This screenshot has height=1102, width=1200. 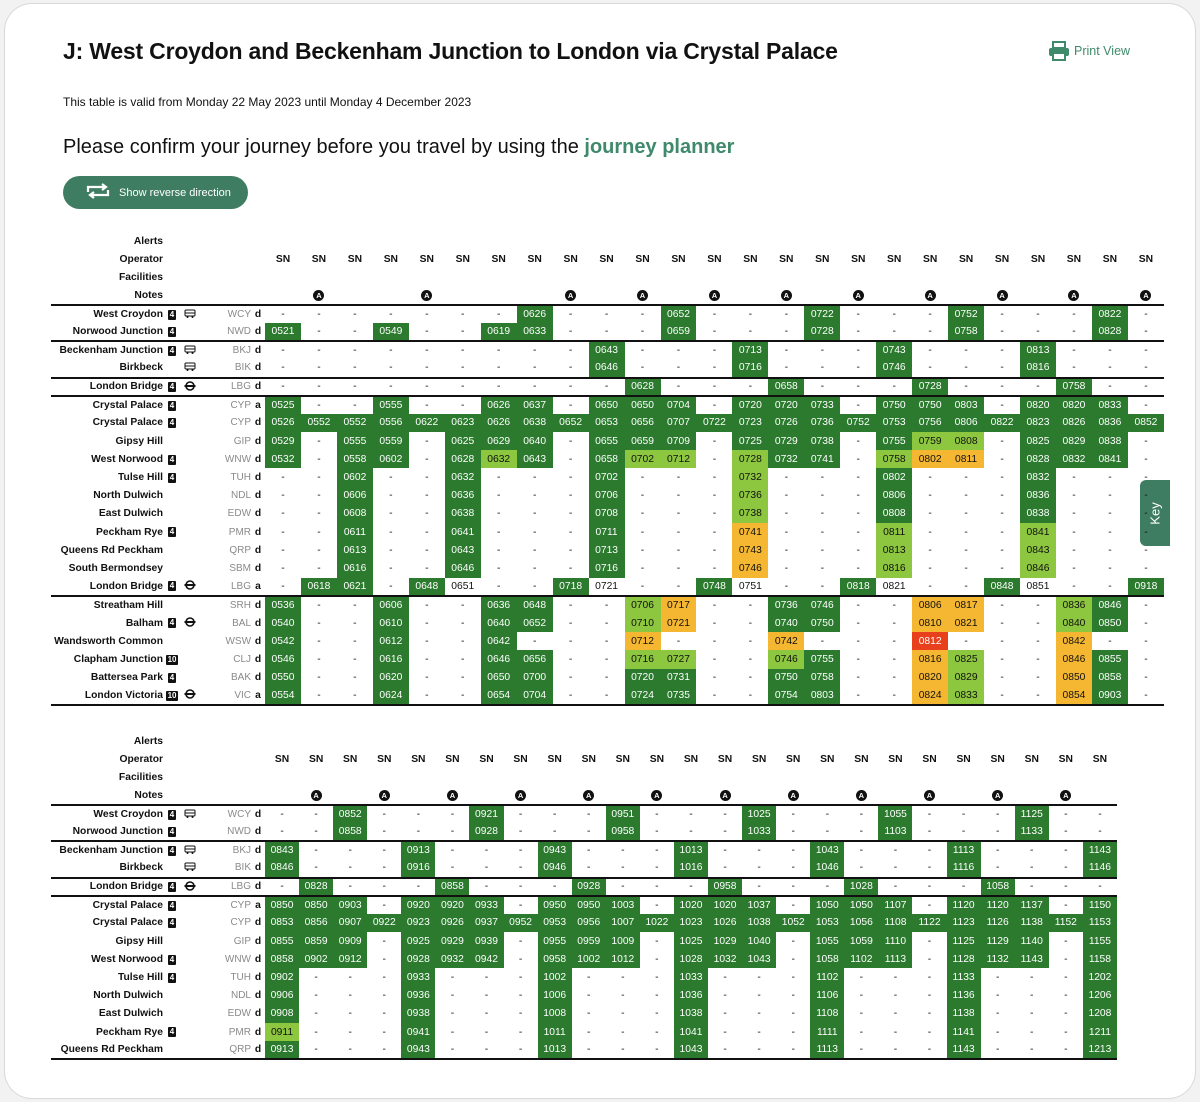 I want to click on time-cell: 1137, so click(x=1031, y=904).